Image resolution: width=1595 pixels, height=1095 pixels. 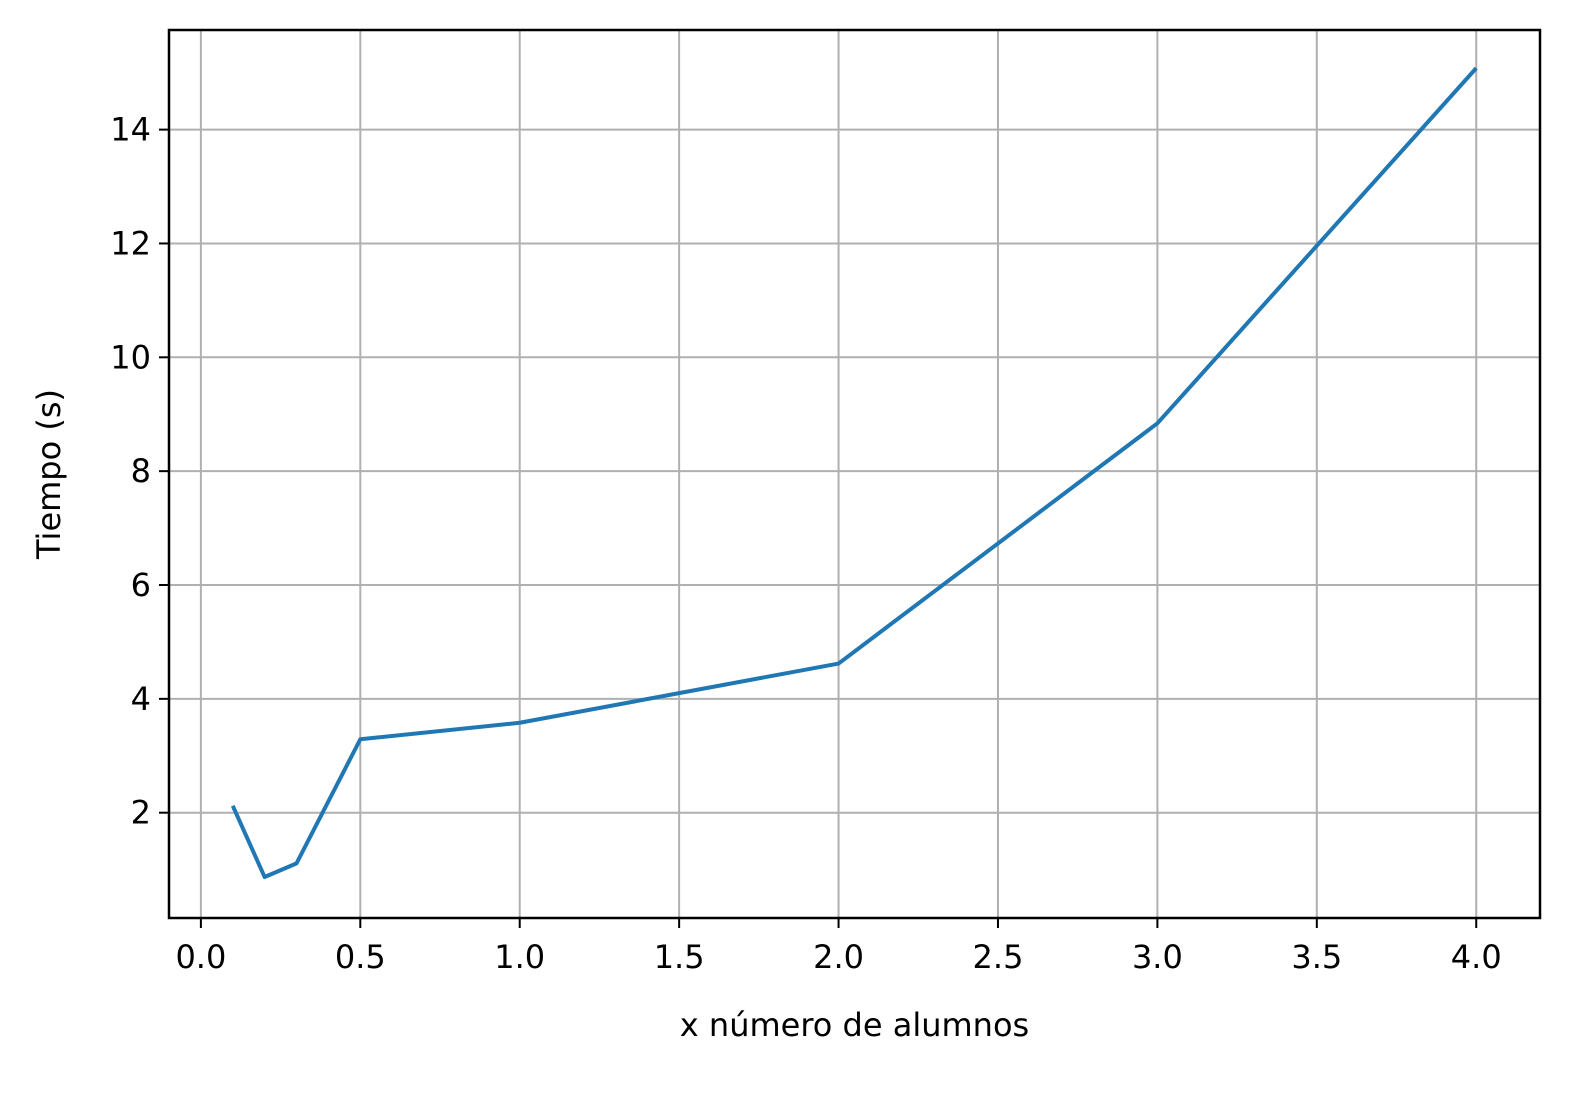 What do you see at coordinates (1157, 957) in the screenshot?
I see `x-tick-label: 3.0` at bounding box center [1157, 957].